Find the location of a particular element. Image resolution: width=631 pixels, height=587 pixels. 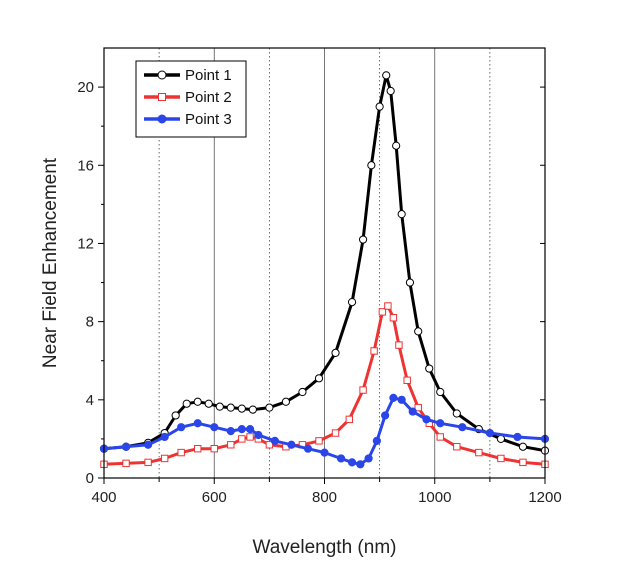

x-axis-title: Wavelength (nm) is located at coordinates (325, 547).